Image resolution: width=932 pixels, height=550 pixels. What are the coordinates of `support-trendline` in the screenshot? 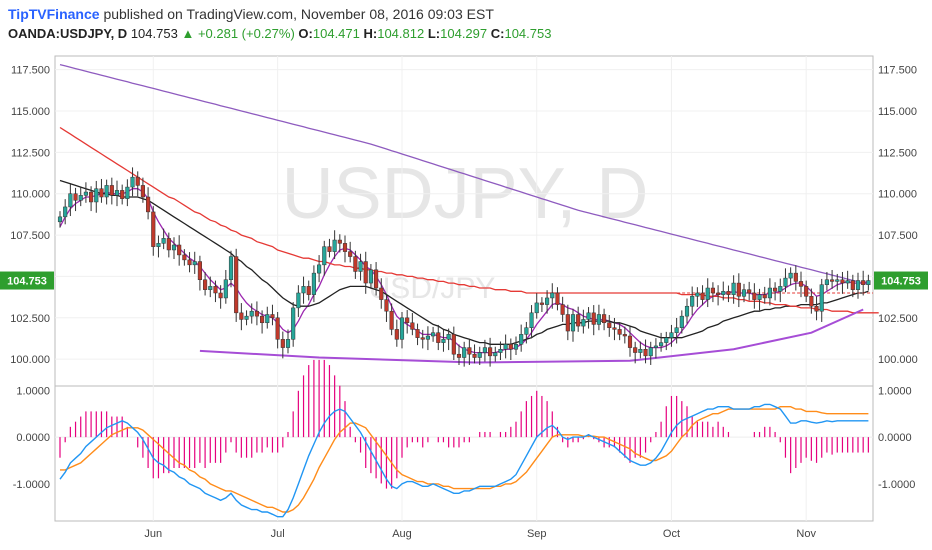 It's located at (531, 336).